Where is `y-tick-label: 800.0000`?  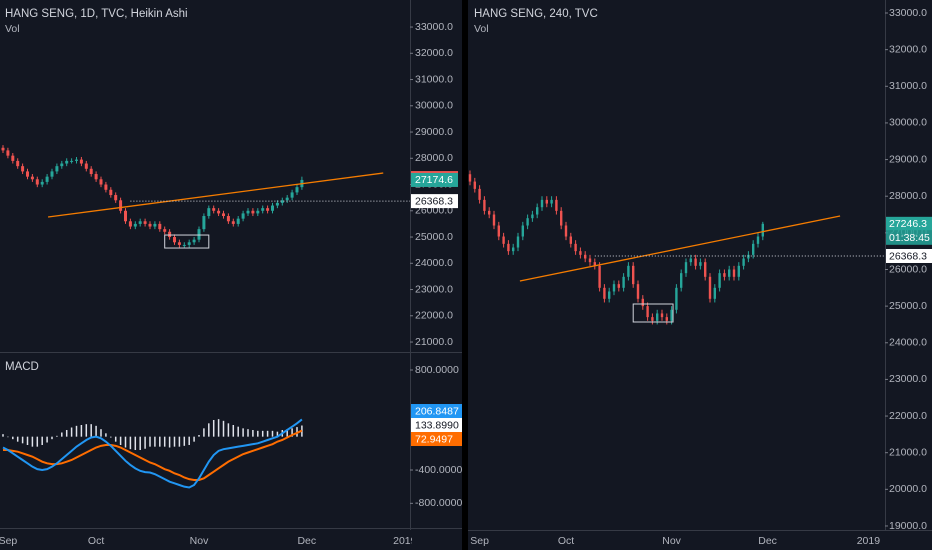 y-tick-label: 800.0000 is located at coordinates (437, 370).